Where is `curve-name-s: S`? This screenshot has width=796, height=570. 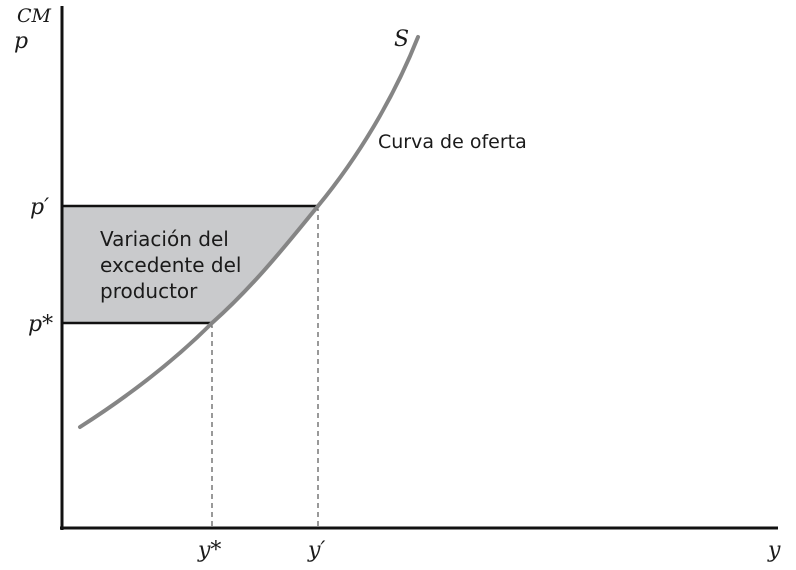
curve-name-s: S is located at coordinates (401, 39).